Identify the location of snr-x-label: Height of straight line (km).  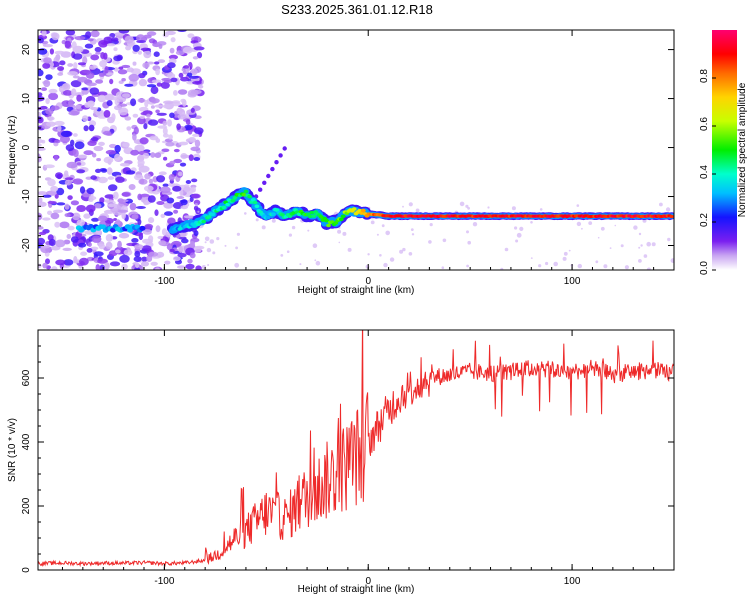
(356, 589).